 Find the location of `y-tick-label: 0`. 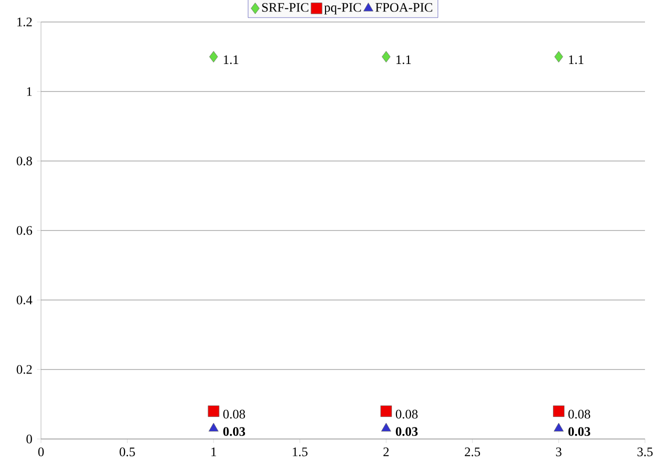

y-tick-label: 0 is located at coordinates (29, 439).